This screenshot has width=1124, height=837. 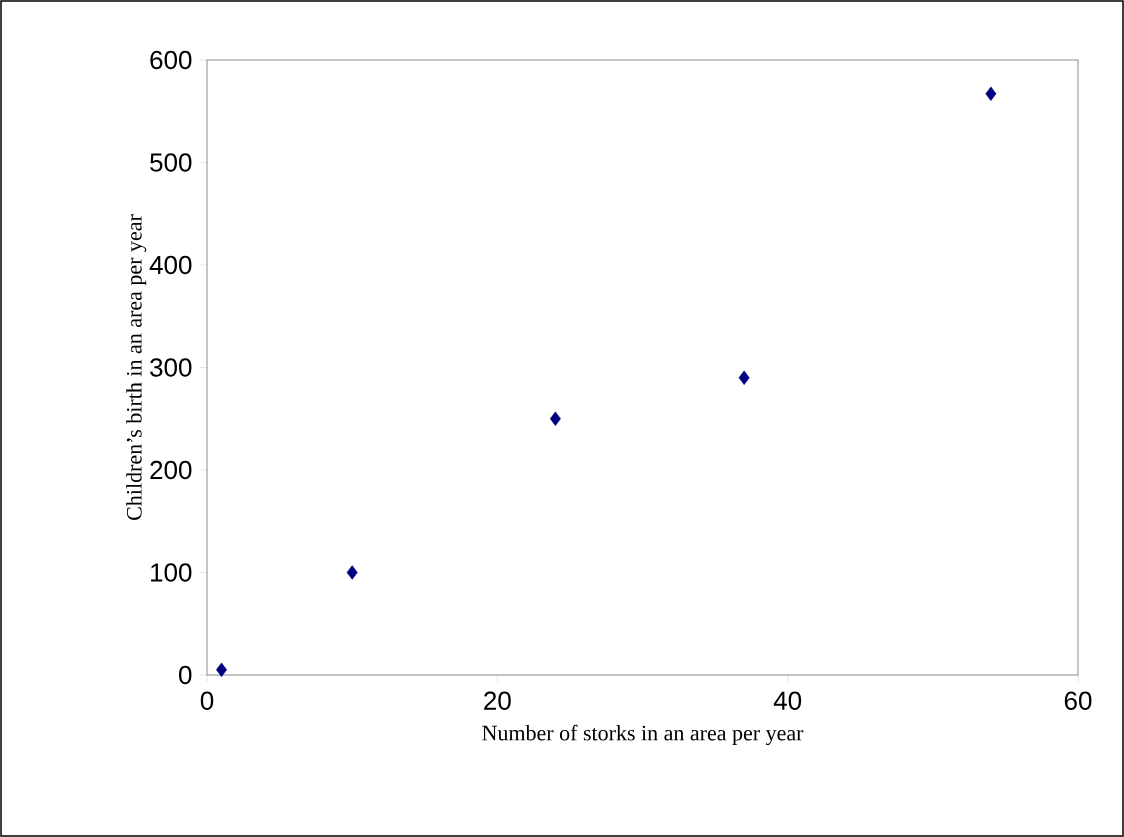 I want to click on x-tick-label: 40, so click(x=787, y=700).